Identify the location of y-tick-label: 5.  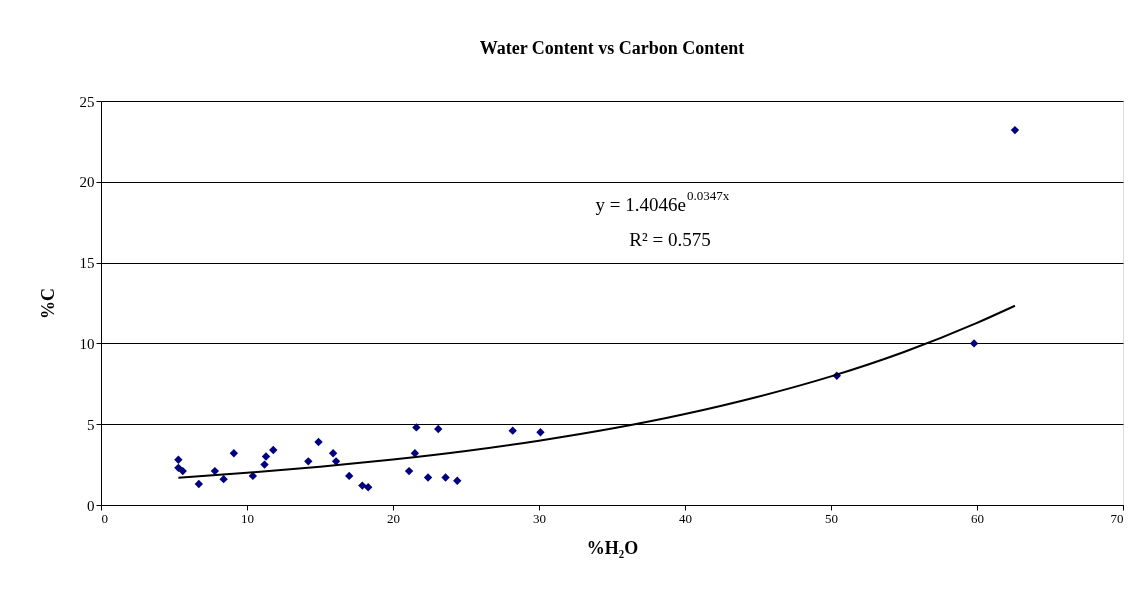
(91, 424).